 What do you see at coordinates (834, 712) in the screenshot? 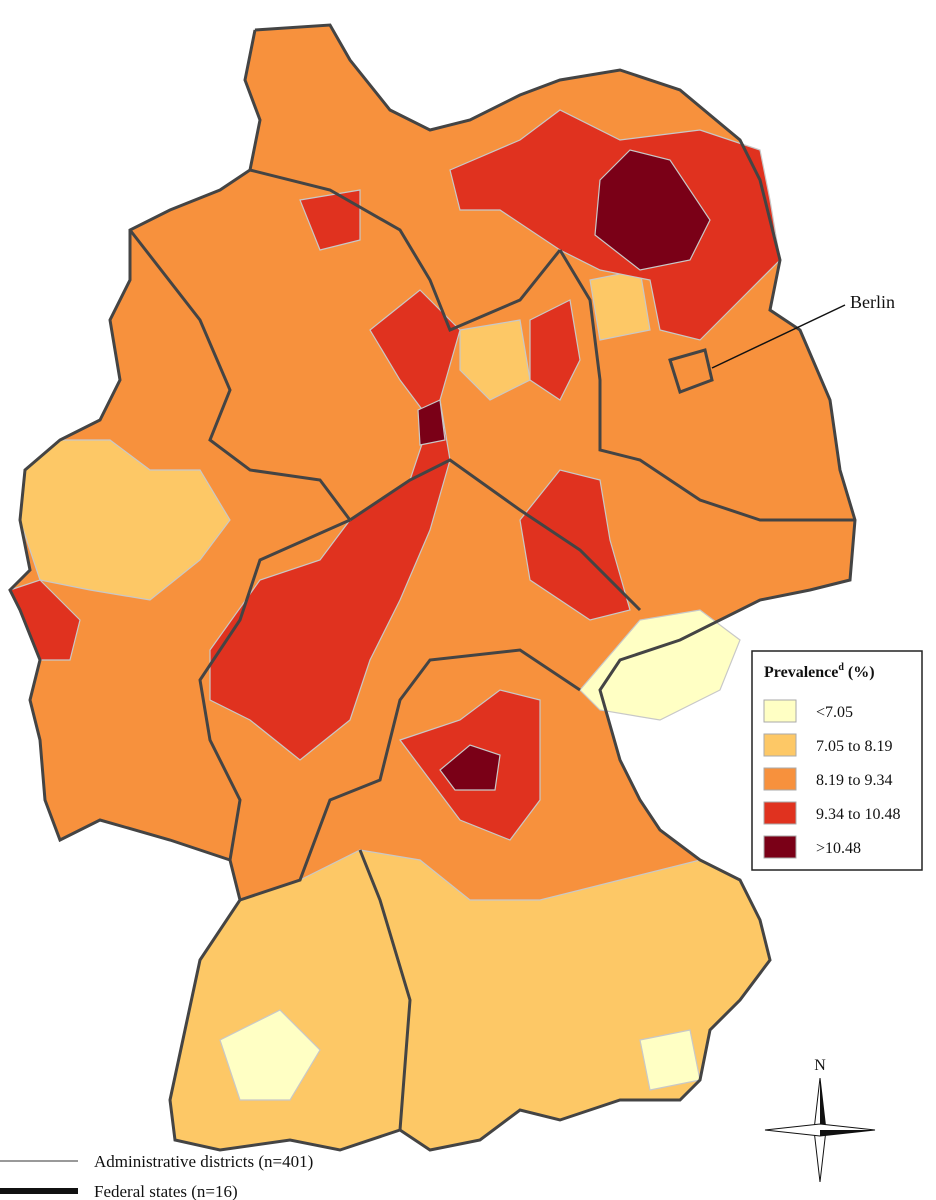
I see `legend-label: <7.05` at bounding box center [834, 712].